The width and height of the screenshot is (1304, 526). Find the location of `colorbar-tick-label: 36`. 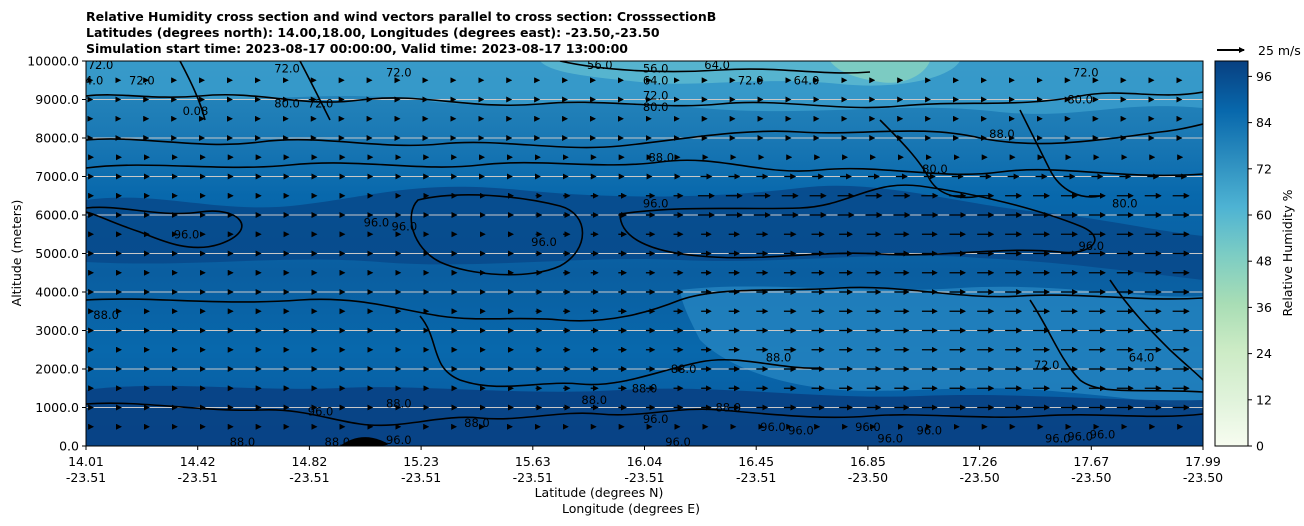

colorbar-tick-label: 36 is located at coordinates (1264, 307).